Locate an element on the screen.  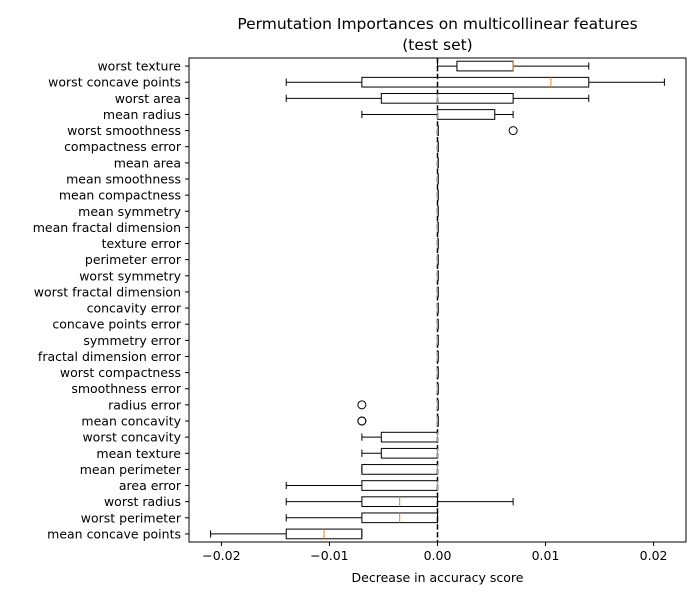
y-tick-label-mean-radius: mean radius is located at coordinates (142, 114).